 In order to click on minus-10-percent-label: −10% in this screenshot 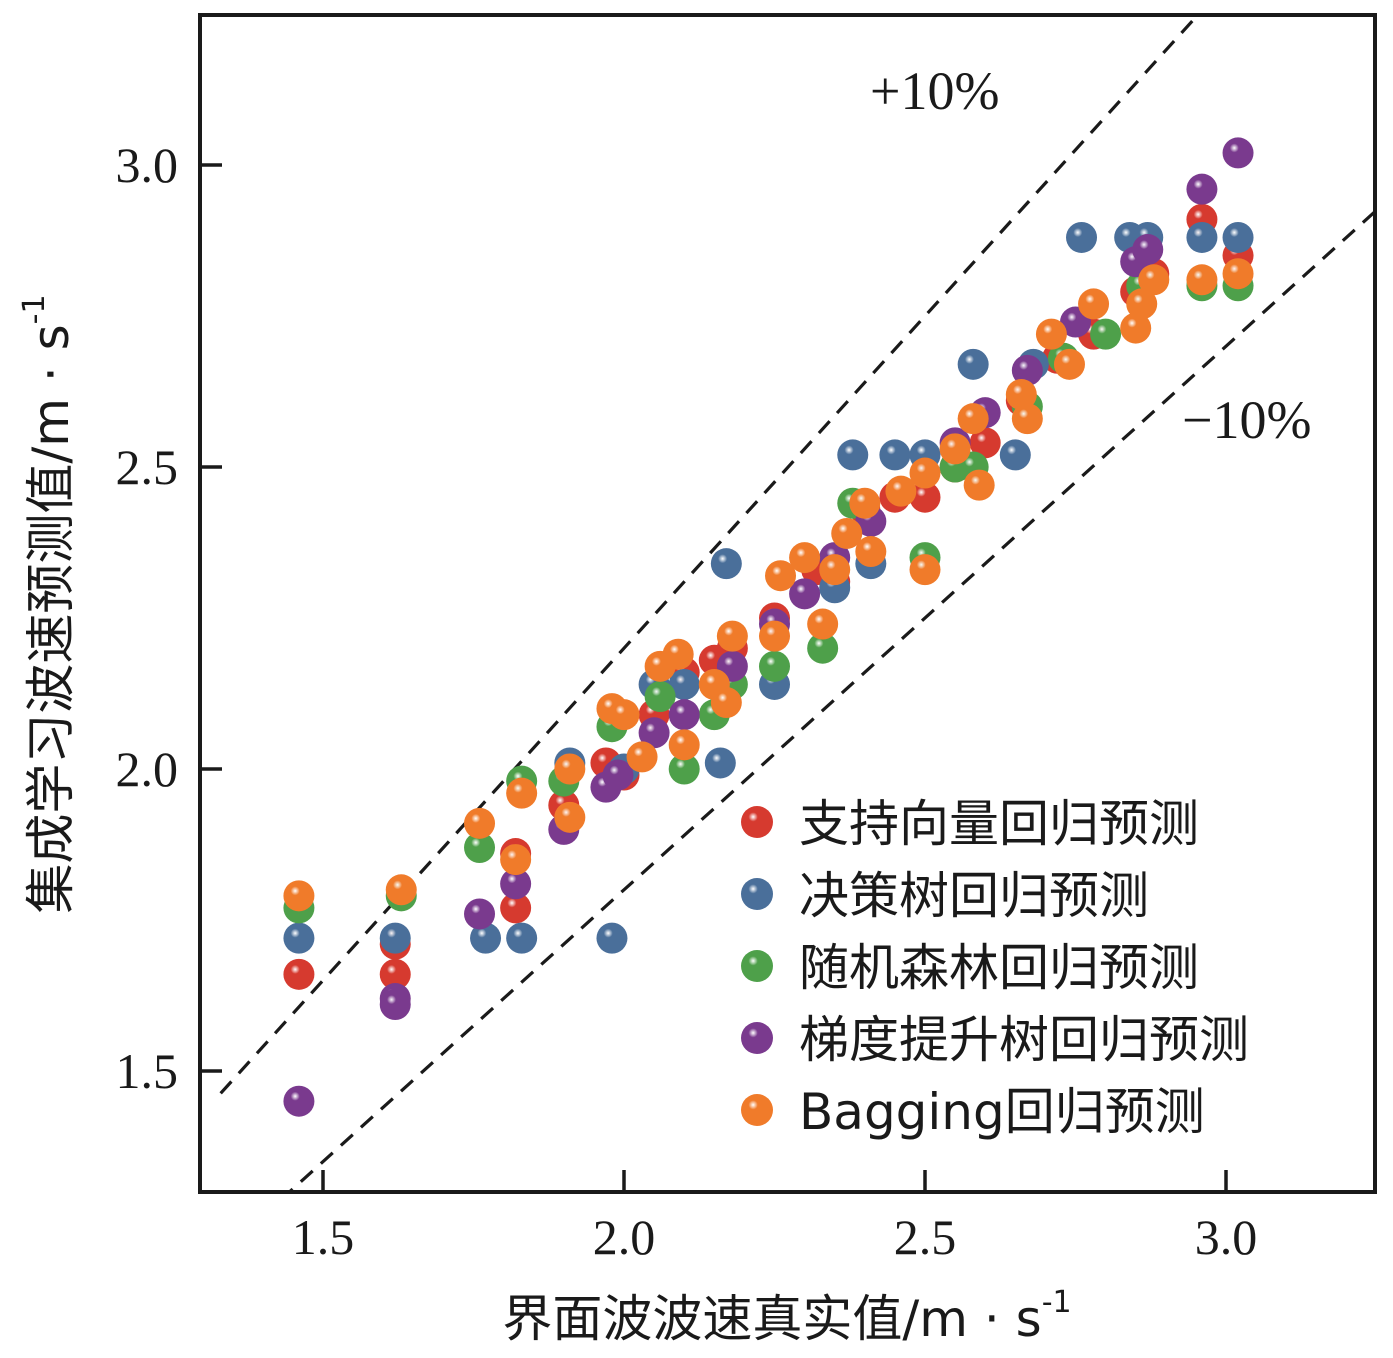, I will do `click(1246, 420)`.